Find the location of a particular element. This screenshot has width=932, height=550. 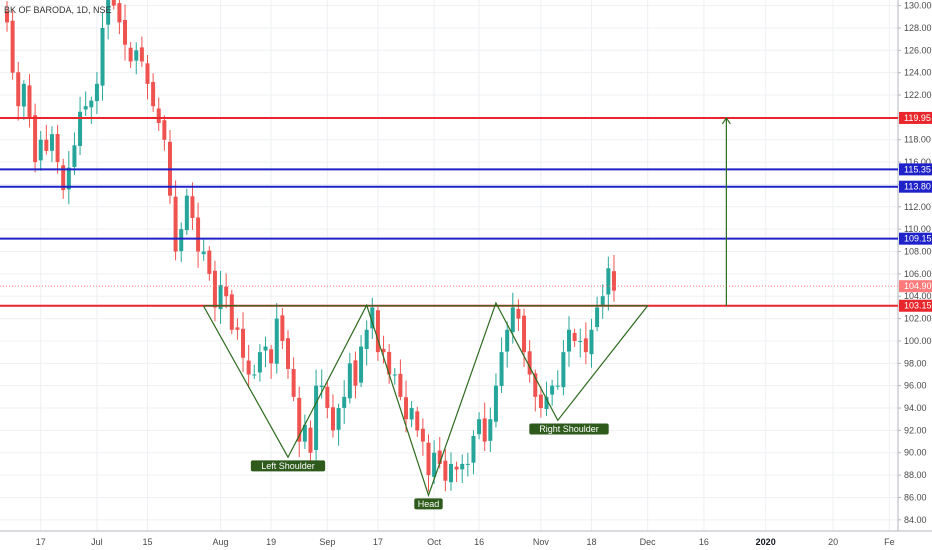

y-tick-label: 112.00 is located at coordinates (917, 207).